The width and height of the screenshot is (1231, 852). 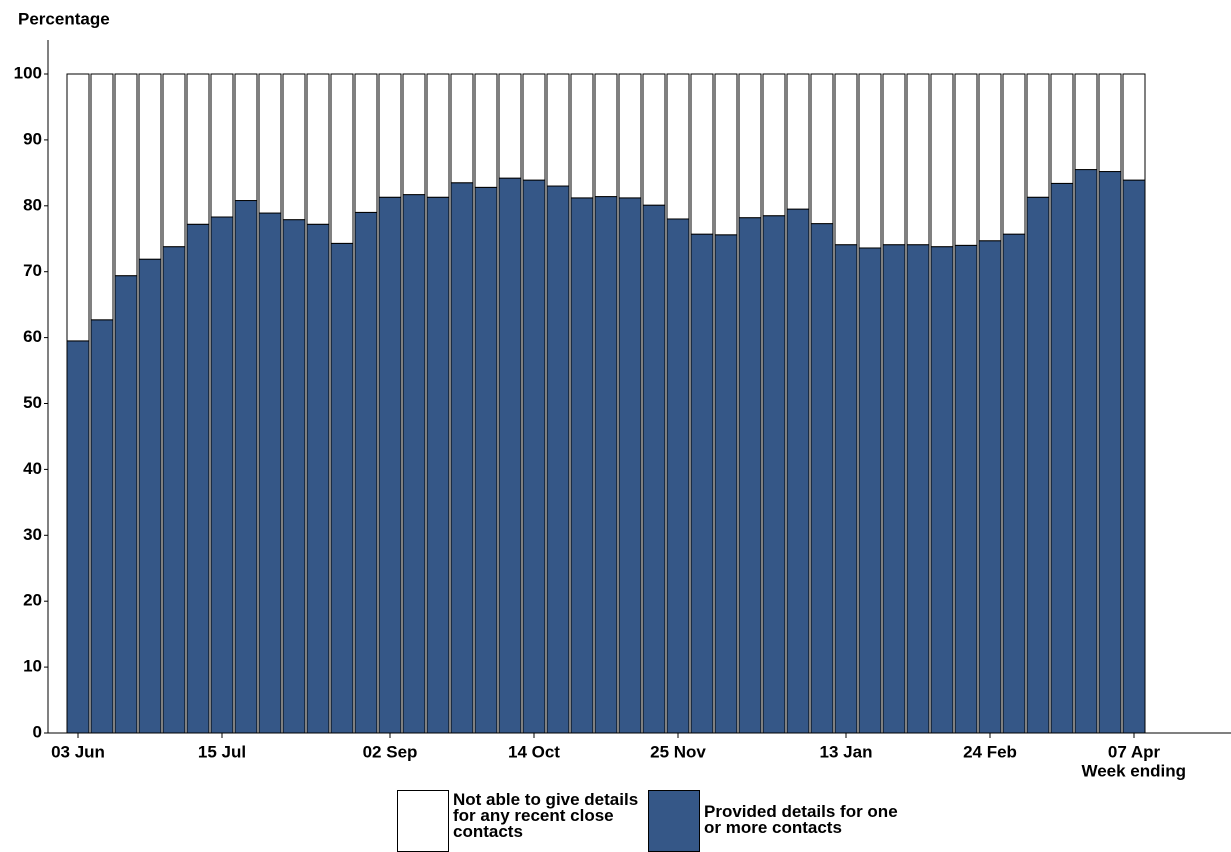 What do you see at coordinates (1133, 770) in the screenshot?
I see `x-axis-label: Week ending` at bounding box center [1133, 770].